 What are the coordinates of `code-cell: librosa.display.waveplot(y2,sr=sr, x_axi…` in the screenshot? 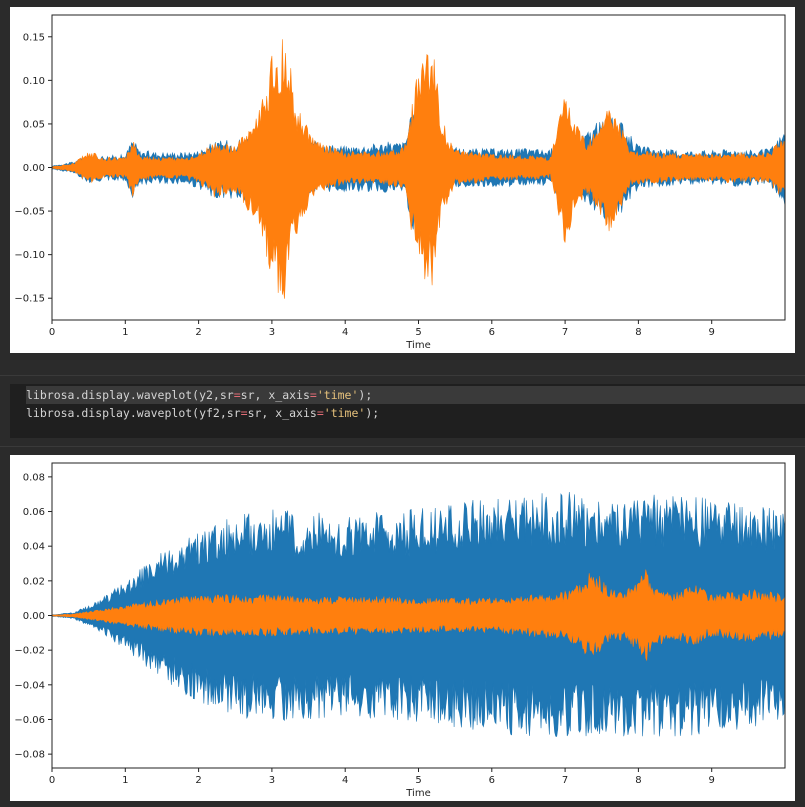 It's located at (402, 411).